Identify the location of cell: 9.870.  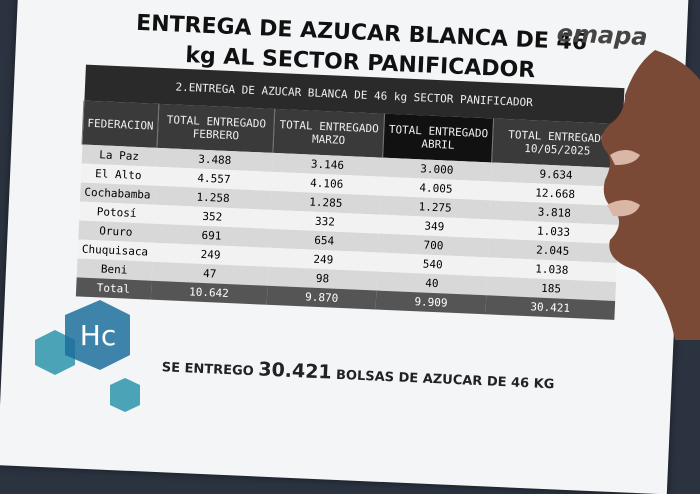
(321, 297).